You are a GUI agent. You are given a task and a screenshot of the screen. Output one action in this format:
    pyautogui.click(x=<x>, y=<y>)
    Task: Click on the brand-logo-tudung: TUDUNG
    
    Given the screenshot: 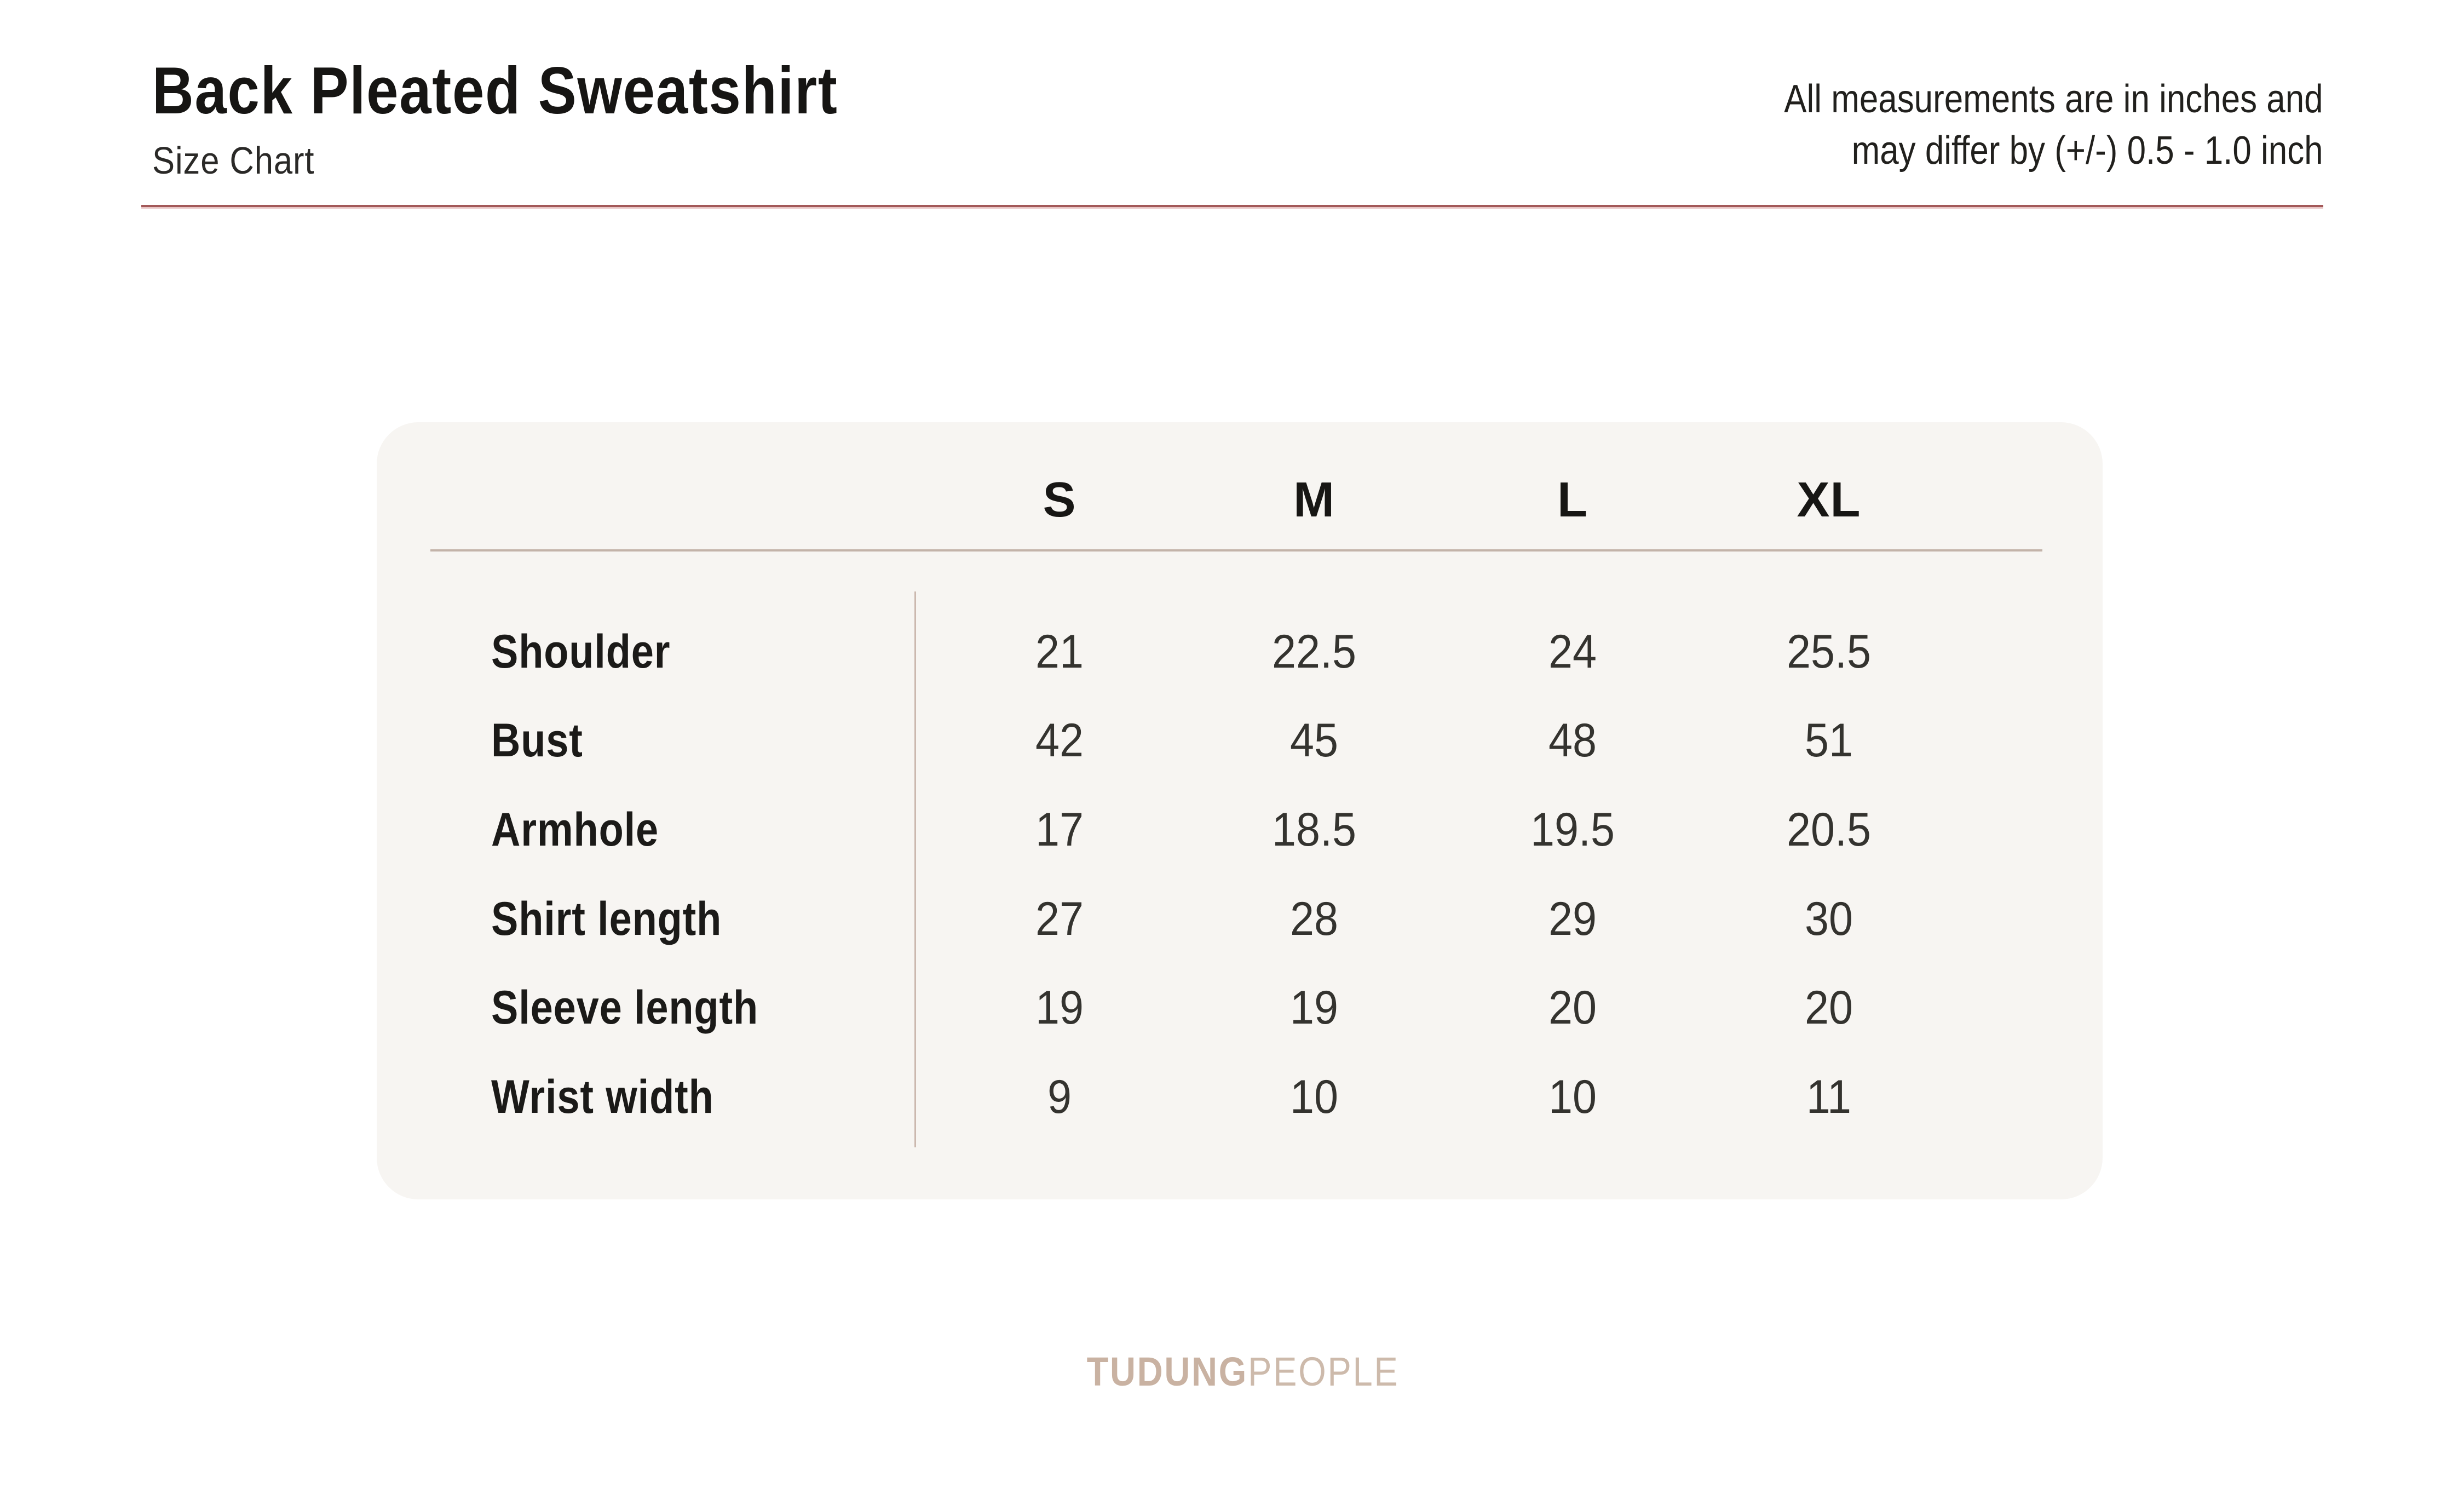 What is the action you would take?
    pyautogui.click(x=1167, y=1371)
    